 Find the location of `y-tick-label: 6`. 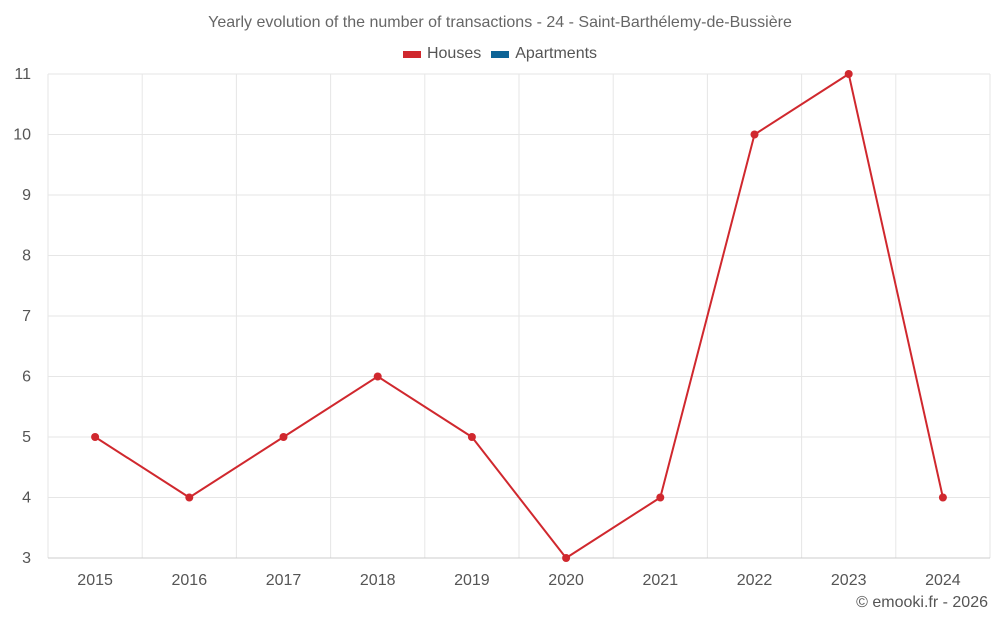

y-tick-label: 6 is located at coordinates (26, 377).